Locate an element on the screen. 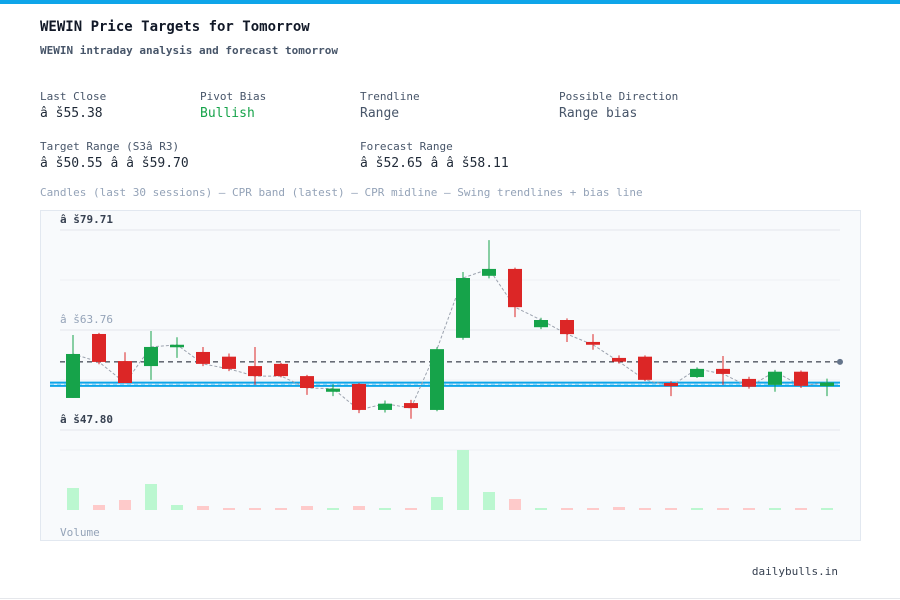  stat-value: Range bias is located at coordinates (598, 113).